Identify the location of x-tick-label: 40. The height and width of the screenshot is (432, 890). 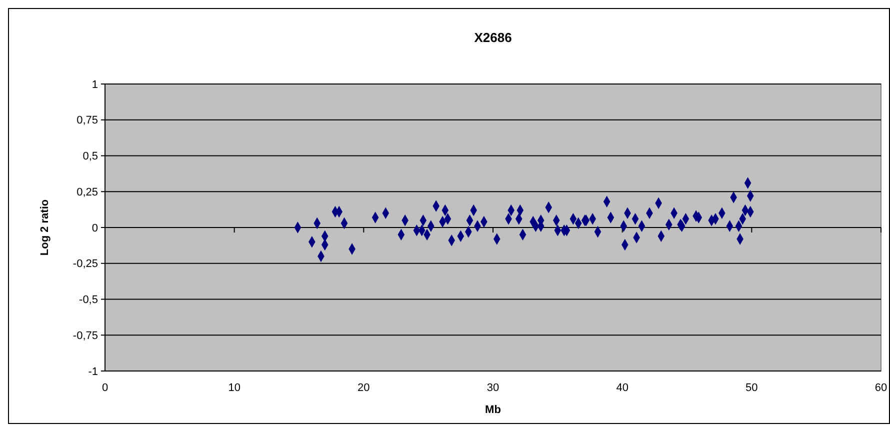
(622, 388).